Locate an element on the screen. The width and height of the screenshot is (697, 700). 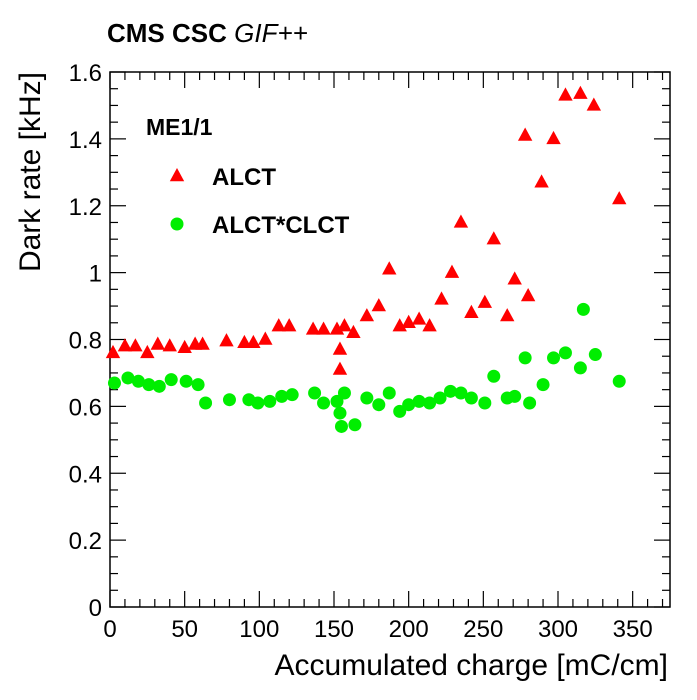
y-tick-label: 1 is located at coordinates (95, 274).